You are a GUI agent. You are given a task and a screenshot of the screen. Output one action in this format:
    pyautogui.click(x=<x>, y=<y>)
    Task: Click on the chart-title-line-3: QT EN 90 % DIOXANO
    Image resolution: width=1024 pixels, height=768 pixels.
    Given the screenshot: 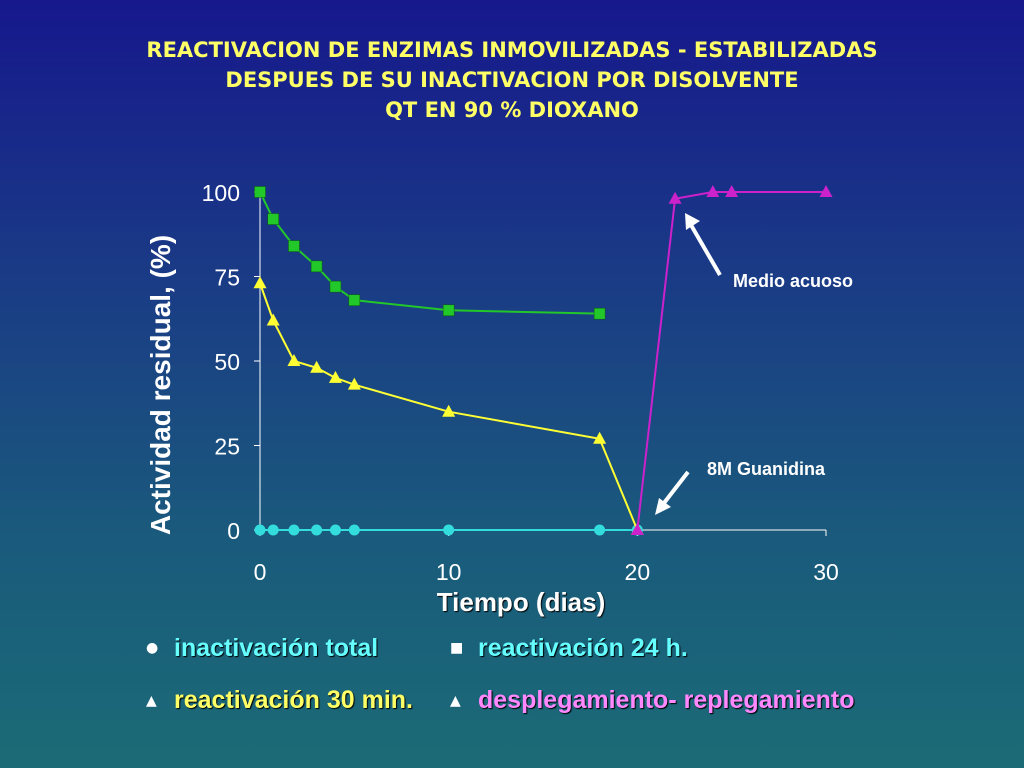 What is the action you would take?
    pyautogui.click(x=512, y=110)
    